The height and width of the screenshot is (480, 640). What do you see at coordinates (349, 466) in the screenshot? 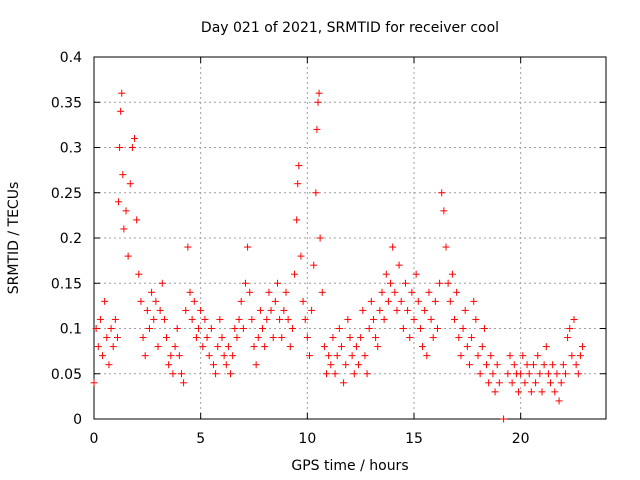
I see `x-axis-label: GPS time / hours` at bounding box center [349, 466].